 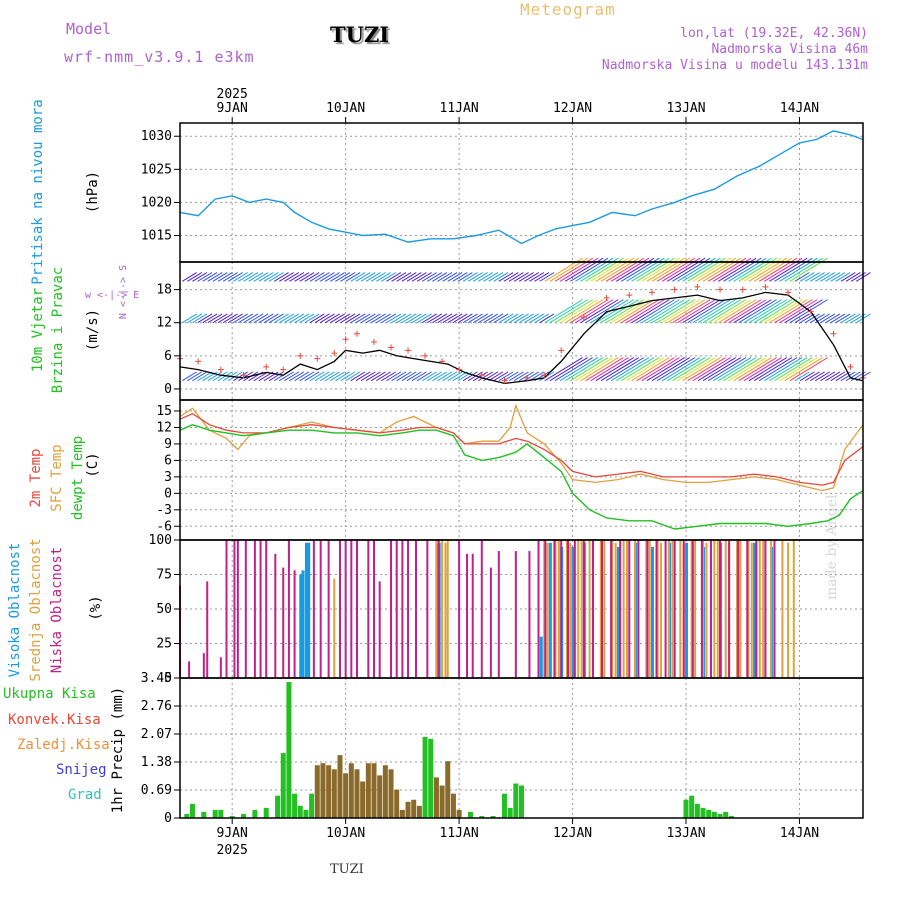 I want to click on day-label-top: 10JAN, so click(x=345, y=108).